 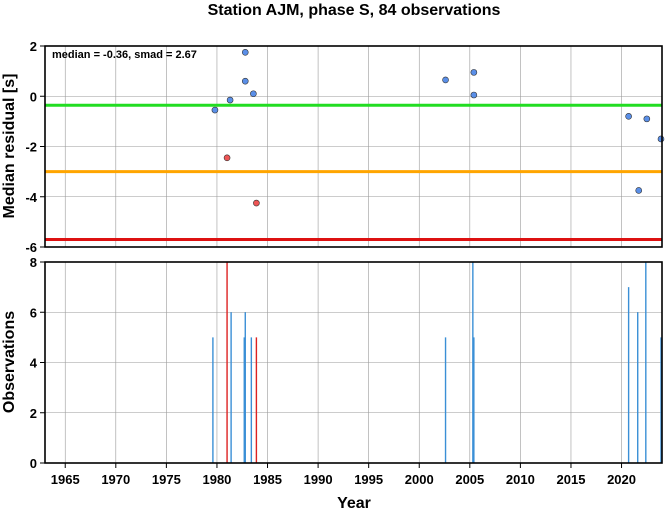 What do you see at coordinates (31, 197) in the screenshot?
I see `residual-y-tick-label: -4` at bounding box center [31, 197].